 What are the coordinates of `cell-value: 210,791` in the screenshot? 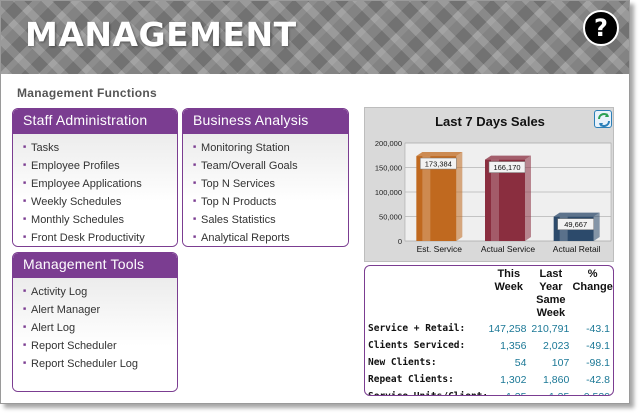 It's located at (550, 328).